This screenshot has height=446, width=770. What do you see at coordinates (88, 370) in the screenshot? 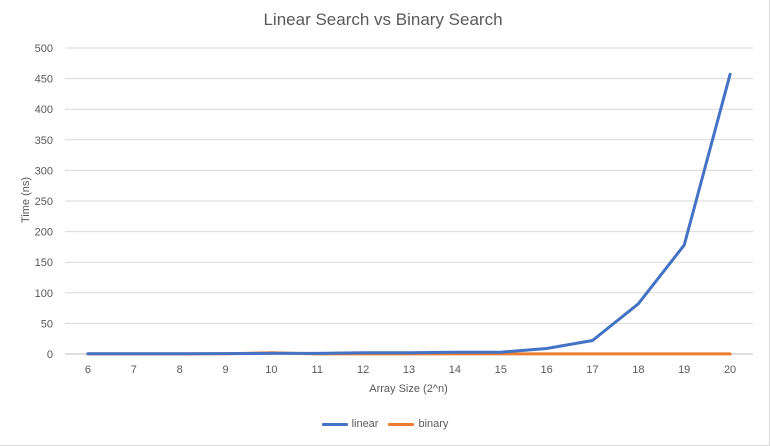
I see `x-tick-label: 6` at bounding box center [88, 370].